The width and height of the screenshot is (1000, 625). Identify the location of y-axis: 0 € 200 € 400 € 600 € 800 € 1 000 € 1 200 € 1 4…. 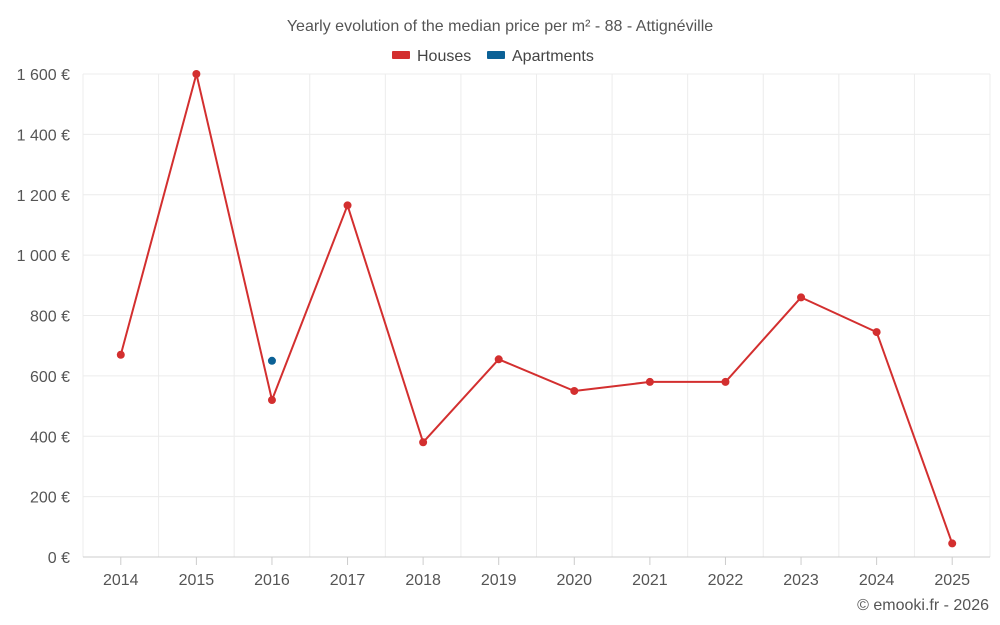
(43, 317).